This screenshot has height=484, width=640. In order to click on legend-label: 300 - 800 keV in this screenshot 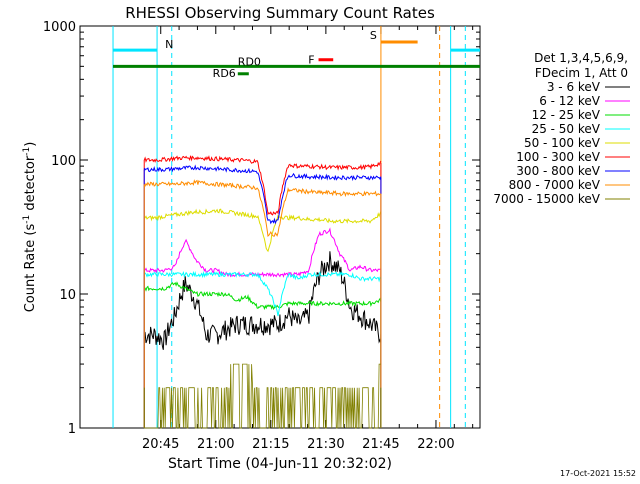, I will do `click(558, 171)`.